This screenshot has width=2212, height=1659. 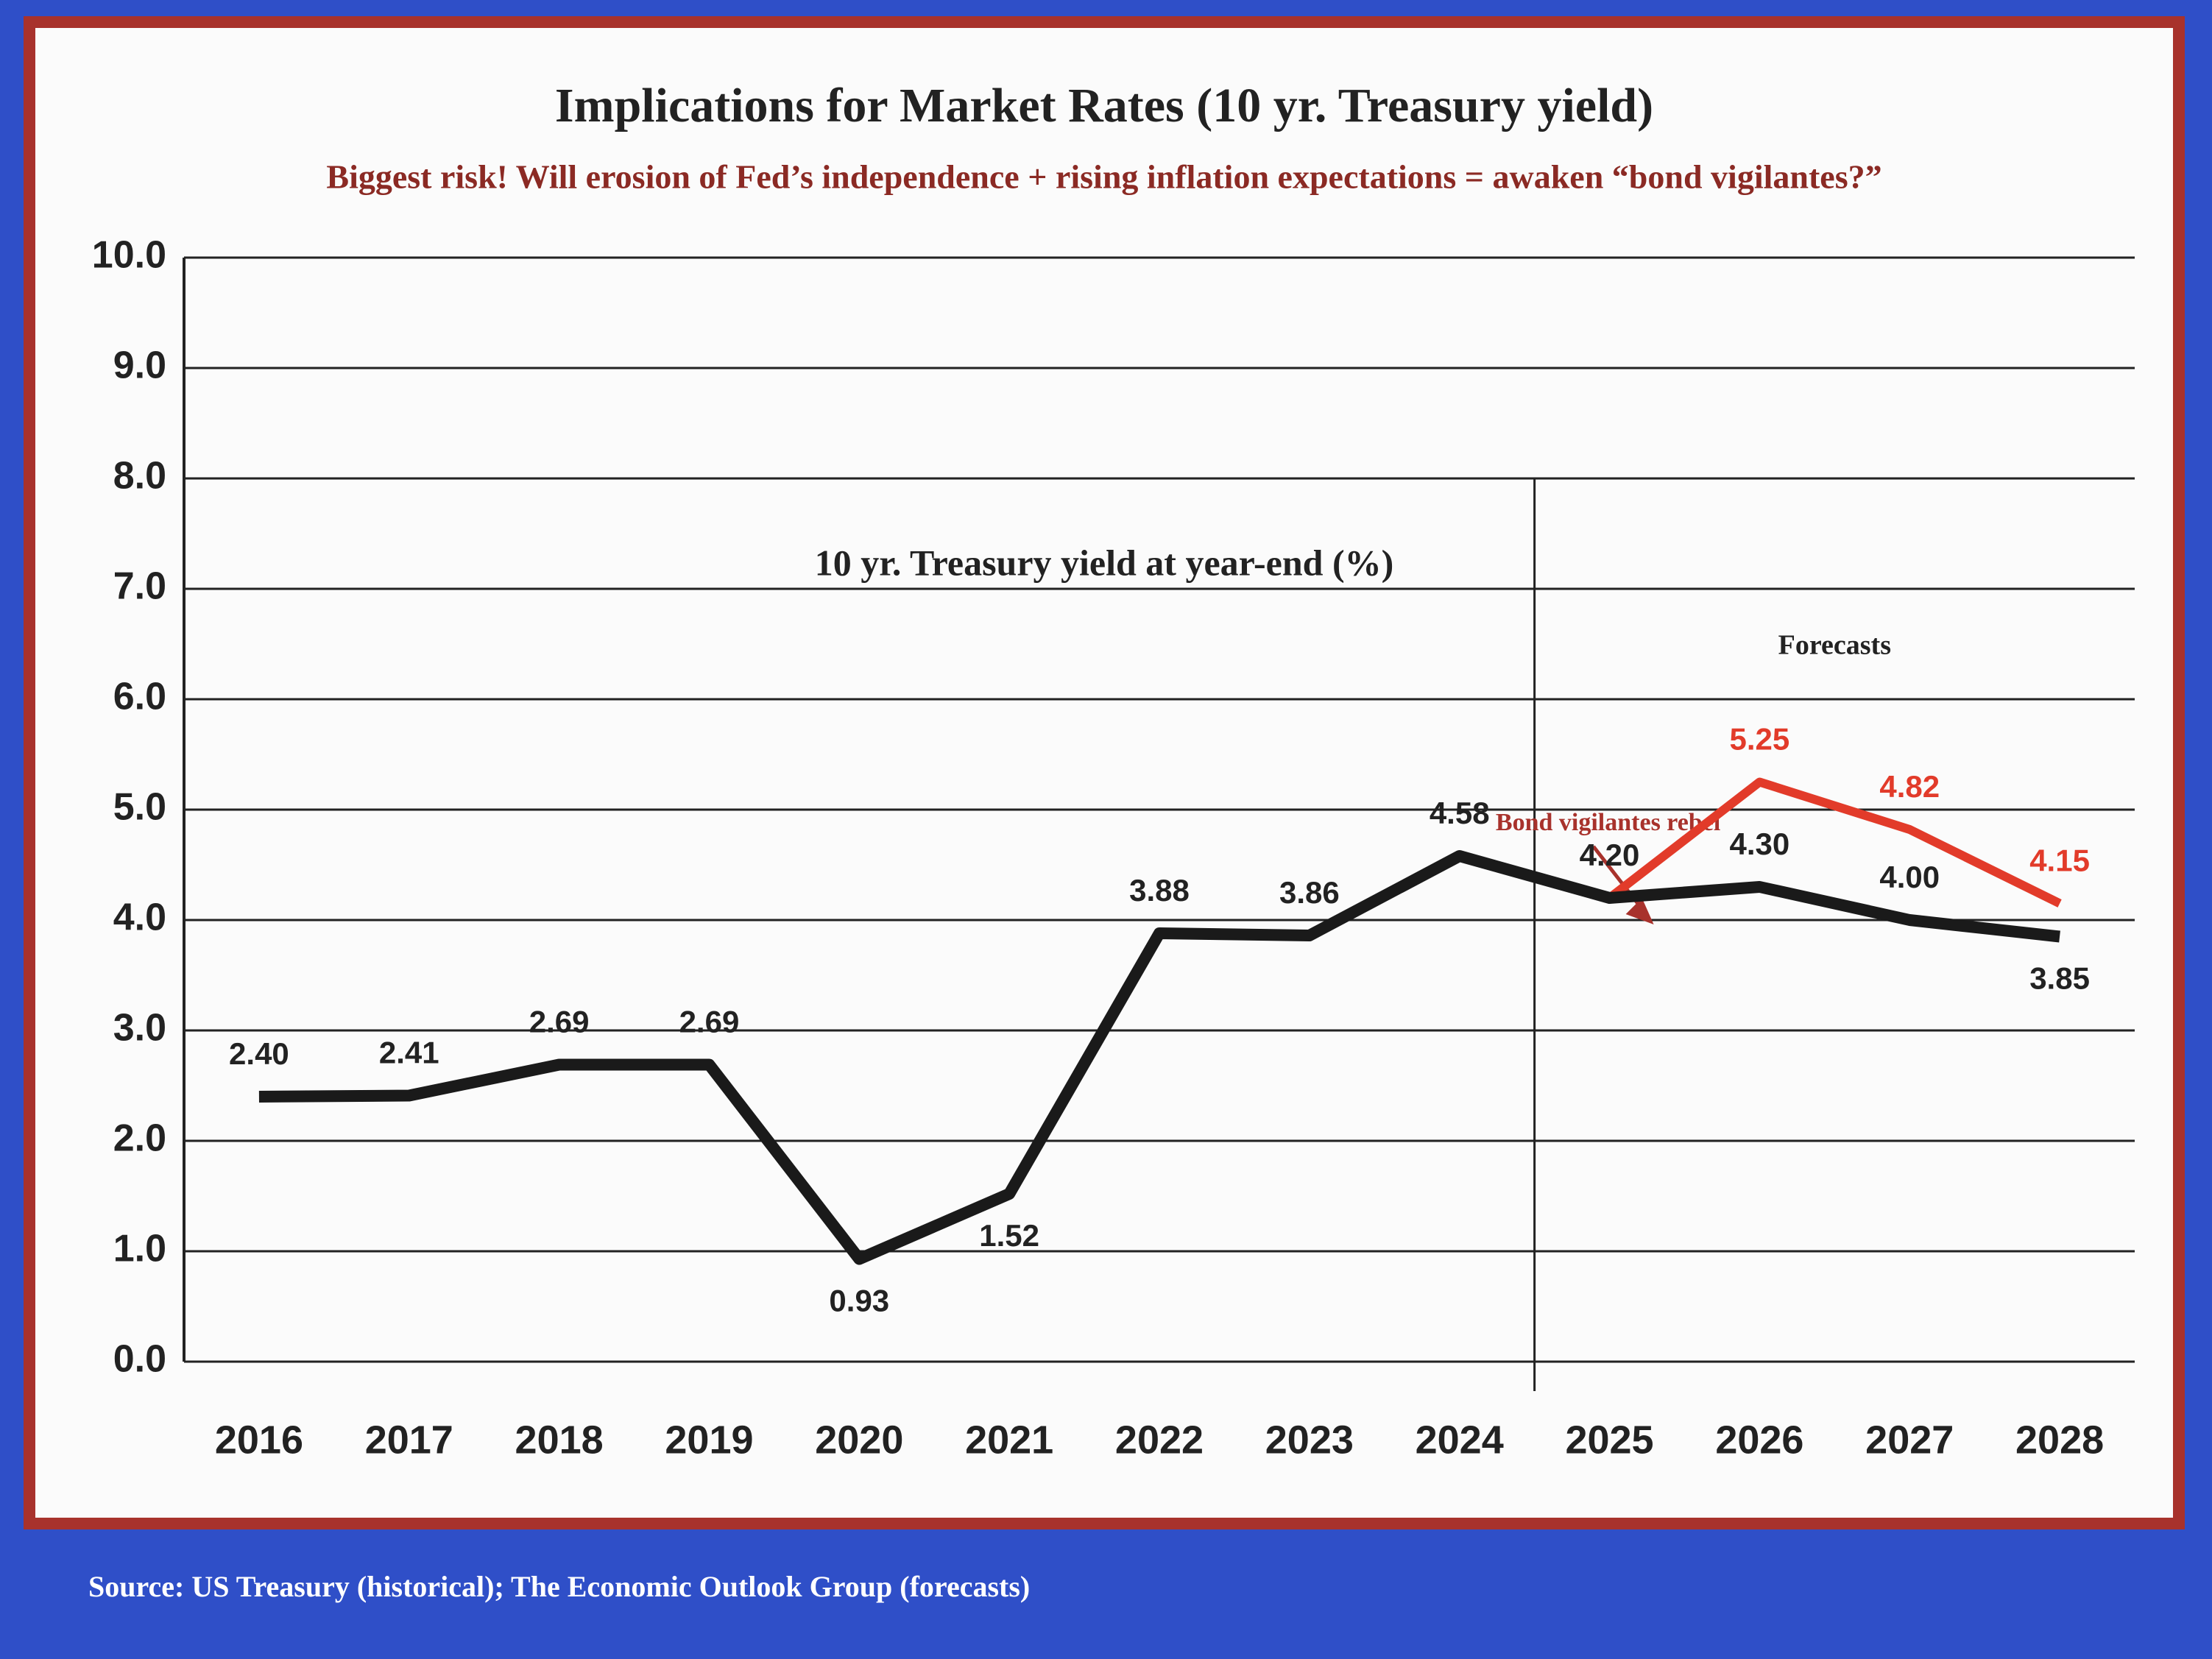 I want to click on data-label: 2.40, so click(x=259, y=1053).